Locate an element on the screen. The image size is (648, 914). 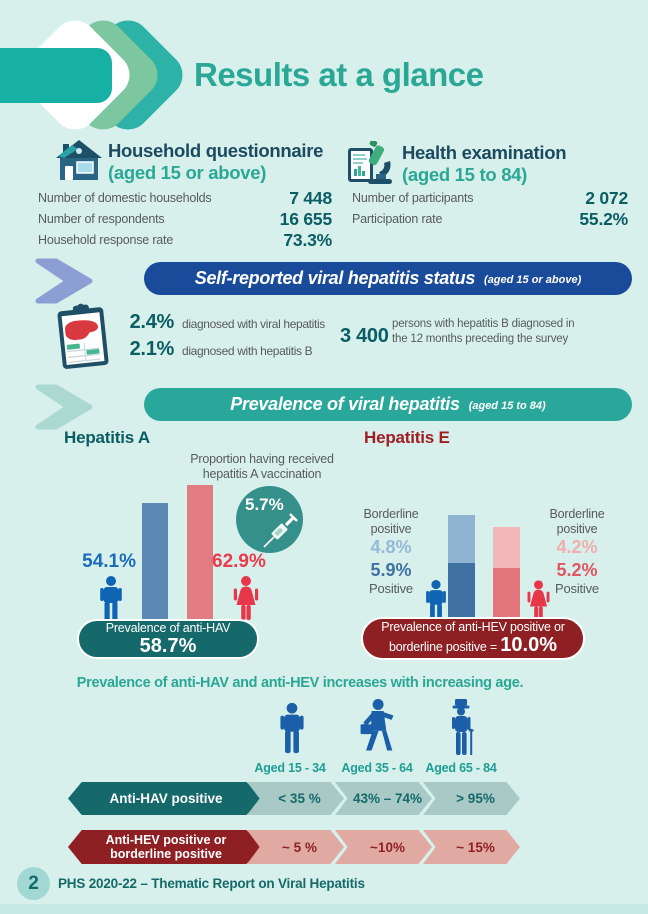
stat-label: Participation rate is located at coordinates (397, 219).